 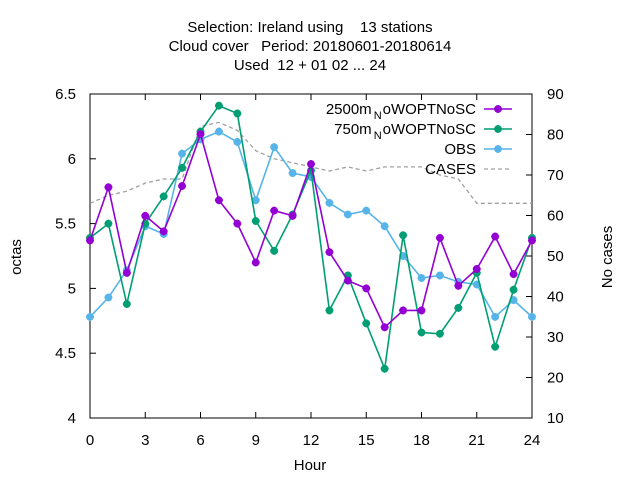 I want to click on y2-tick-label: 10, so click(x=555, y=418).